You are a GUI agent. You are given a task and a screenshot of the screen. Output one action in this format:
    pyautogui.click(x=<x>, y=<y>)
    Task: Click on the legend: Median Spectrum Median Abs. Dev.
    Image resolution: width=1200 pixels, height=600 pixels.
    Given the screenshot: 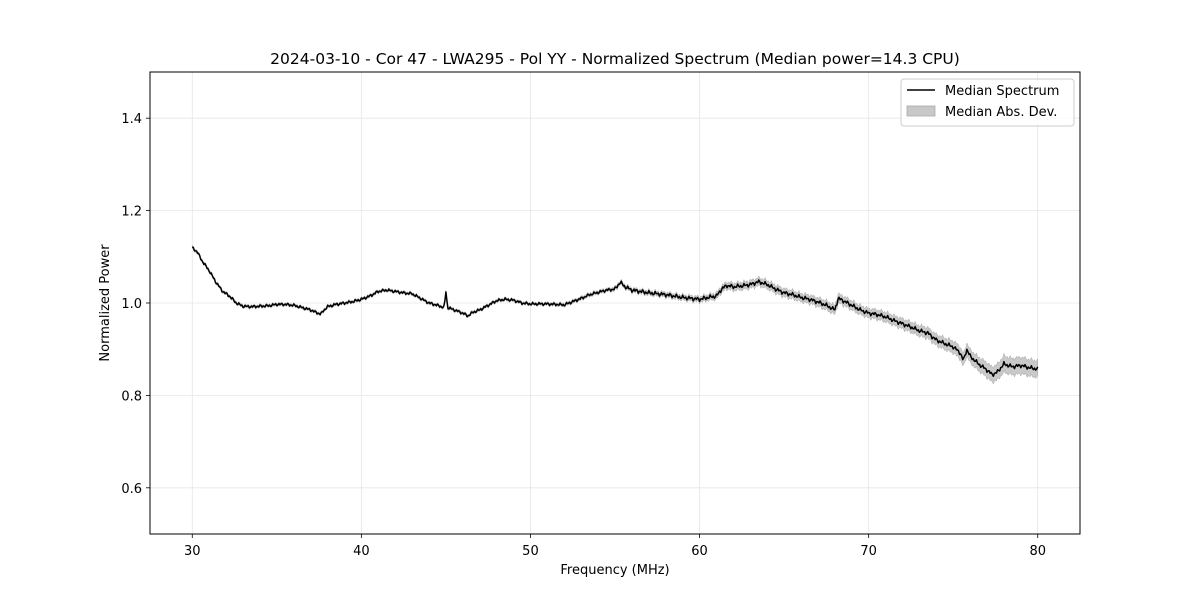 What is the action you would take?
    pyautogui.click(x=987, y=102)
    